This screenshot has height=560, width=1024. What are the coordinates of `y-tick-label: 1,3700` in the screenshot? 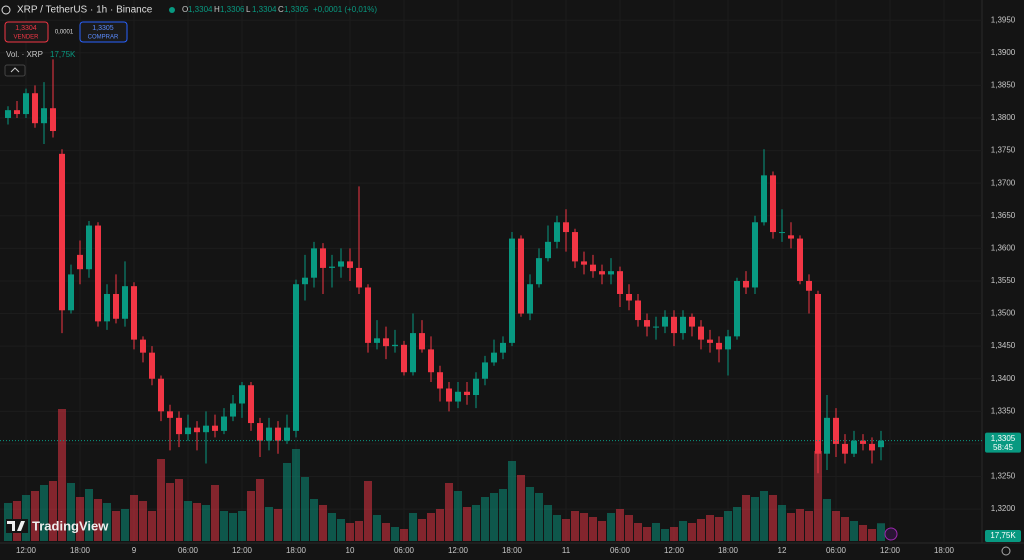 It's located at (1003, 182).